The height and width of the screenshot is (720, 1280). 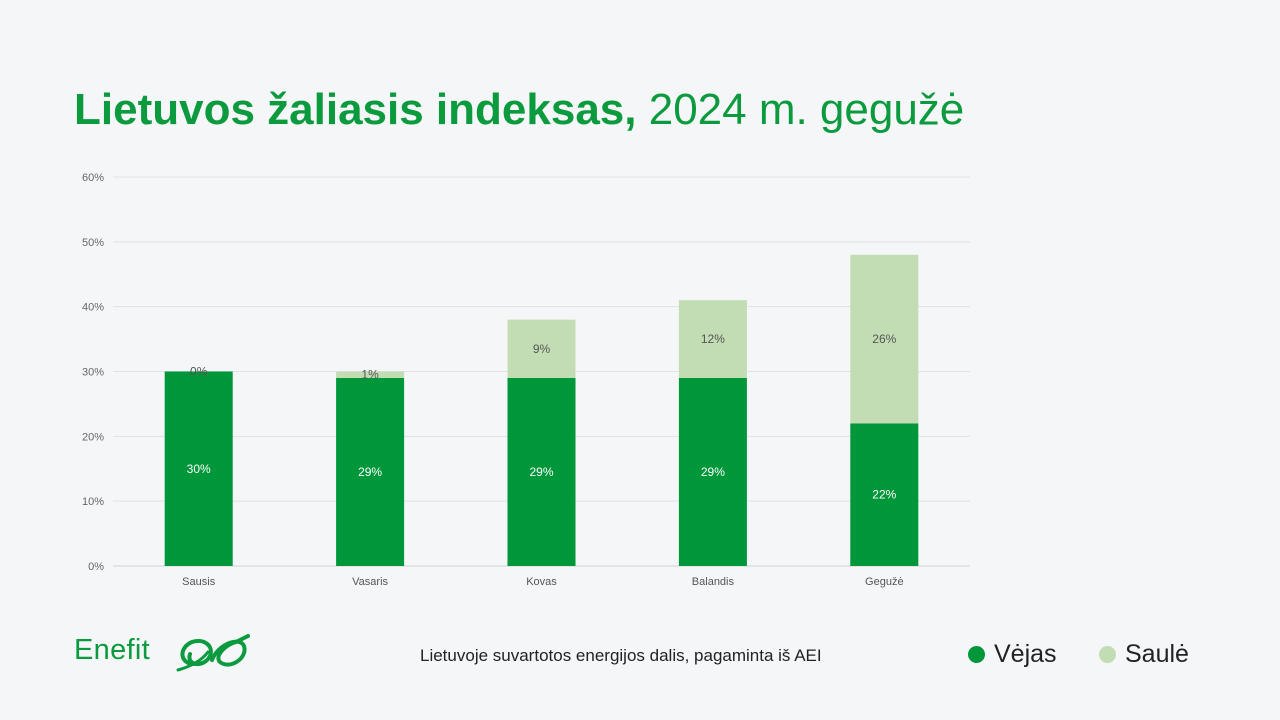 I want to click on data-label: 9%, so click(x=542, y=349).